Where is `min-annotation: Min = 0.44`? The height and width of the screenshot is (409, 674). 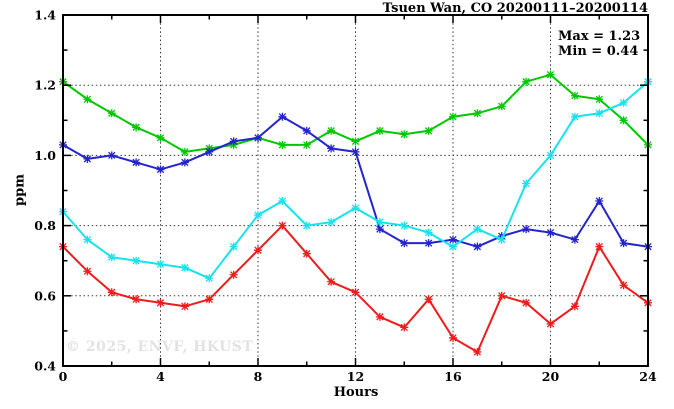
min-annotation: Min = 0.44 is located at coordinates (598, 51).